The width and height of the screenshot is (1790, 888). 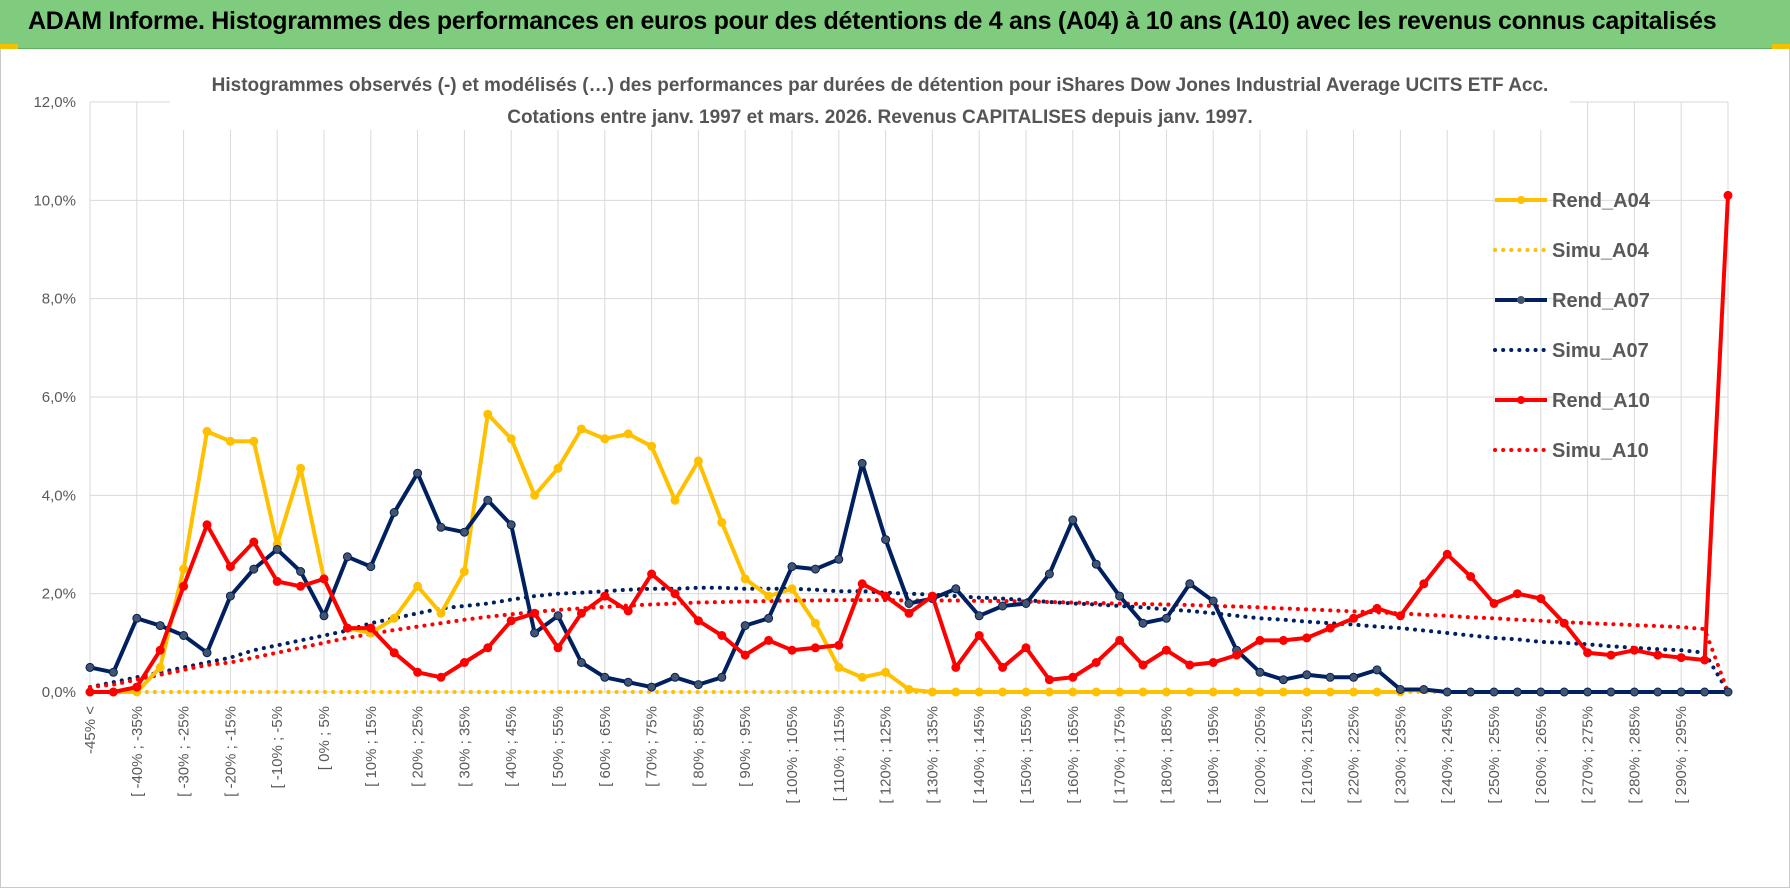 I want to click on x-tick-label: [ 180% ; 185%, so click(x=1166, y=755).